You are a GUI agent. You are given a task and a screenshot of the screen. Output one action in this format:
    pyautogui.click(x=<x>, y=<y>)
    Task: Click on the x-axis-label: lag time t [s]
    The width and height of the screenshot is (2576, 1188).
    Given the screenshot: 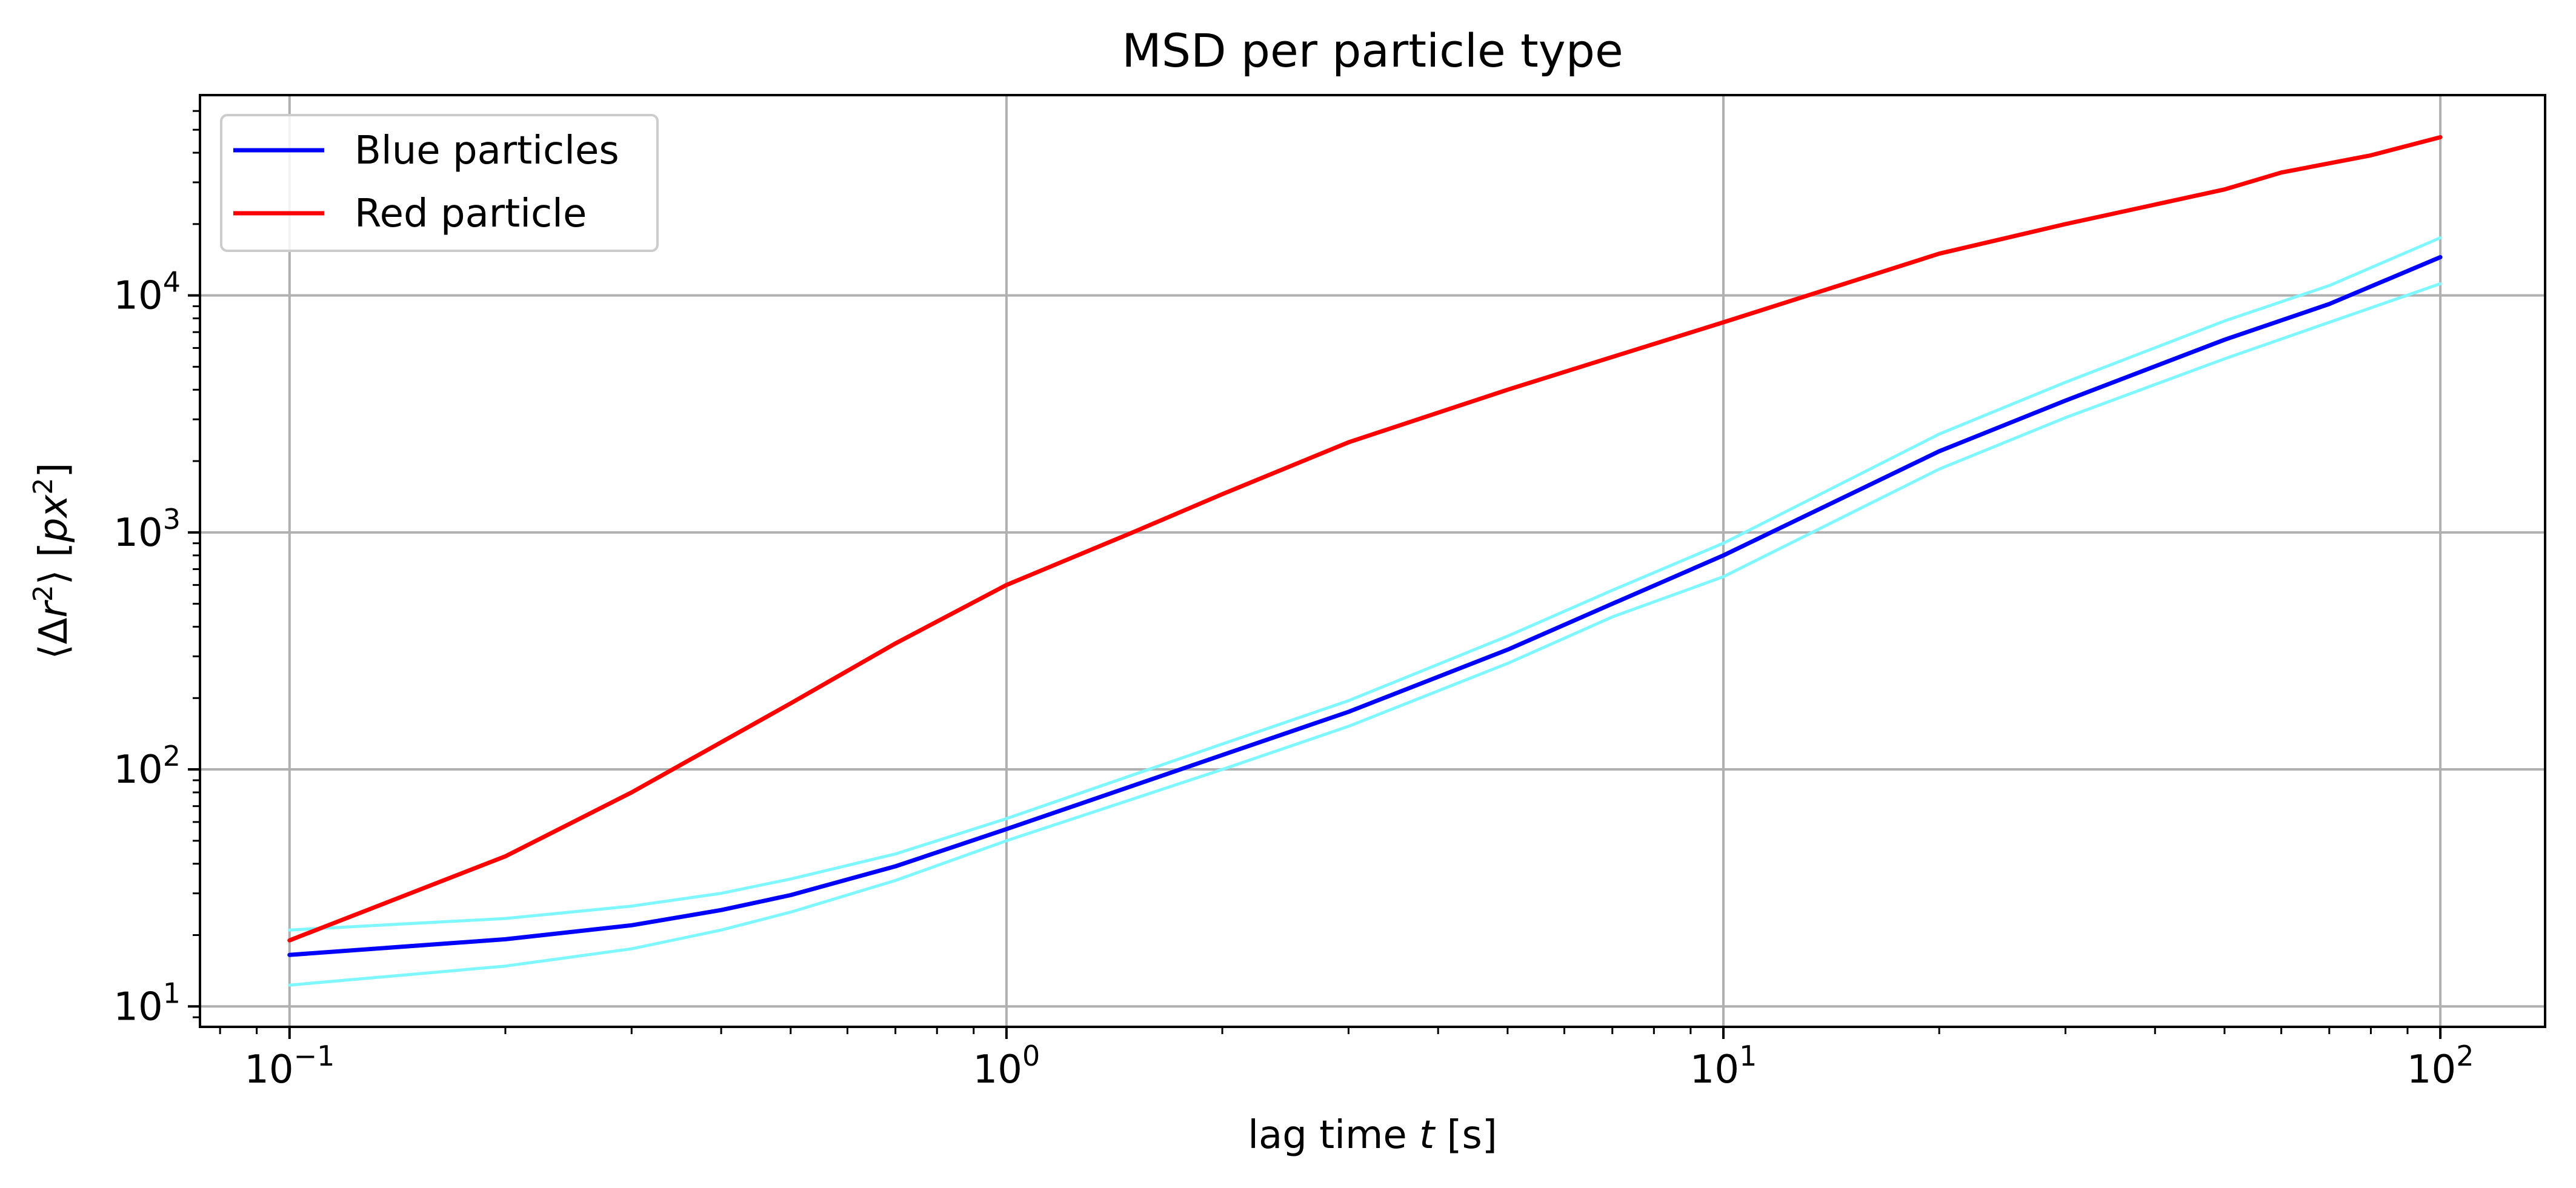 What is the action you would take?
    pyautogui.click(x=1372, y=1135)
    